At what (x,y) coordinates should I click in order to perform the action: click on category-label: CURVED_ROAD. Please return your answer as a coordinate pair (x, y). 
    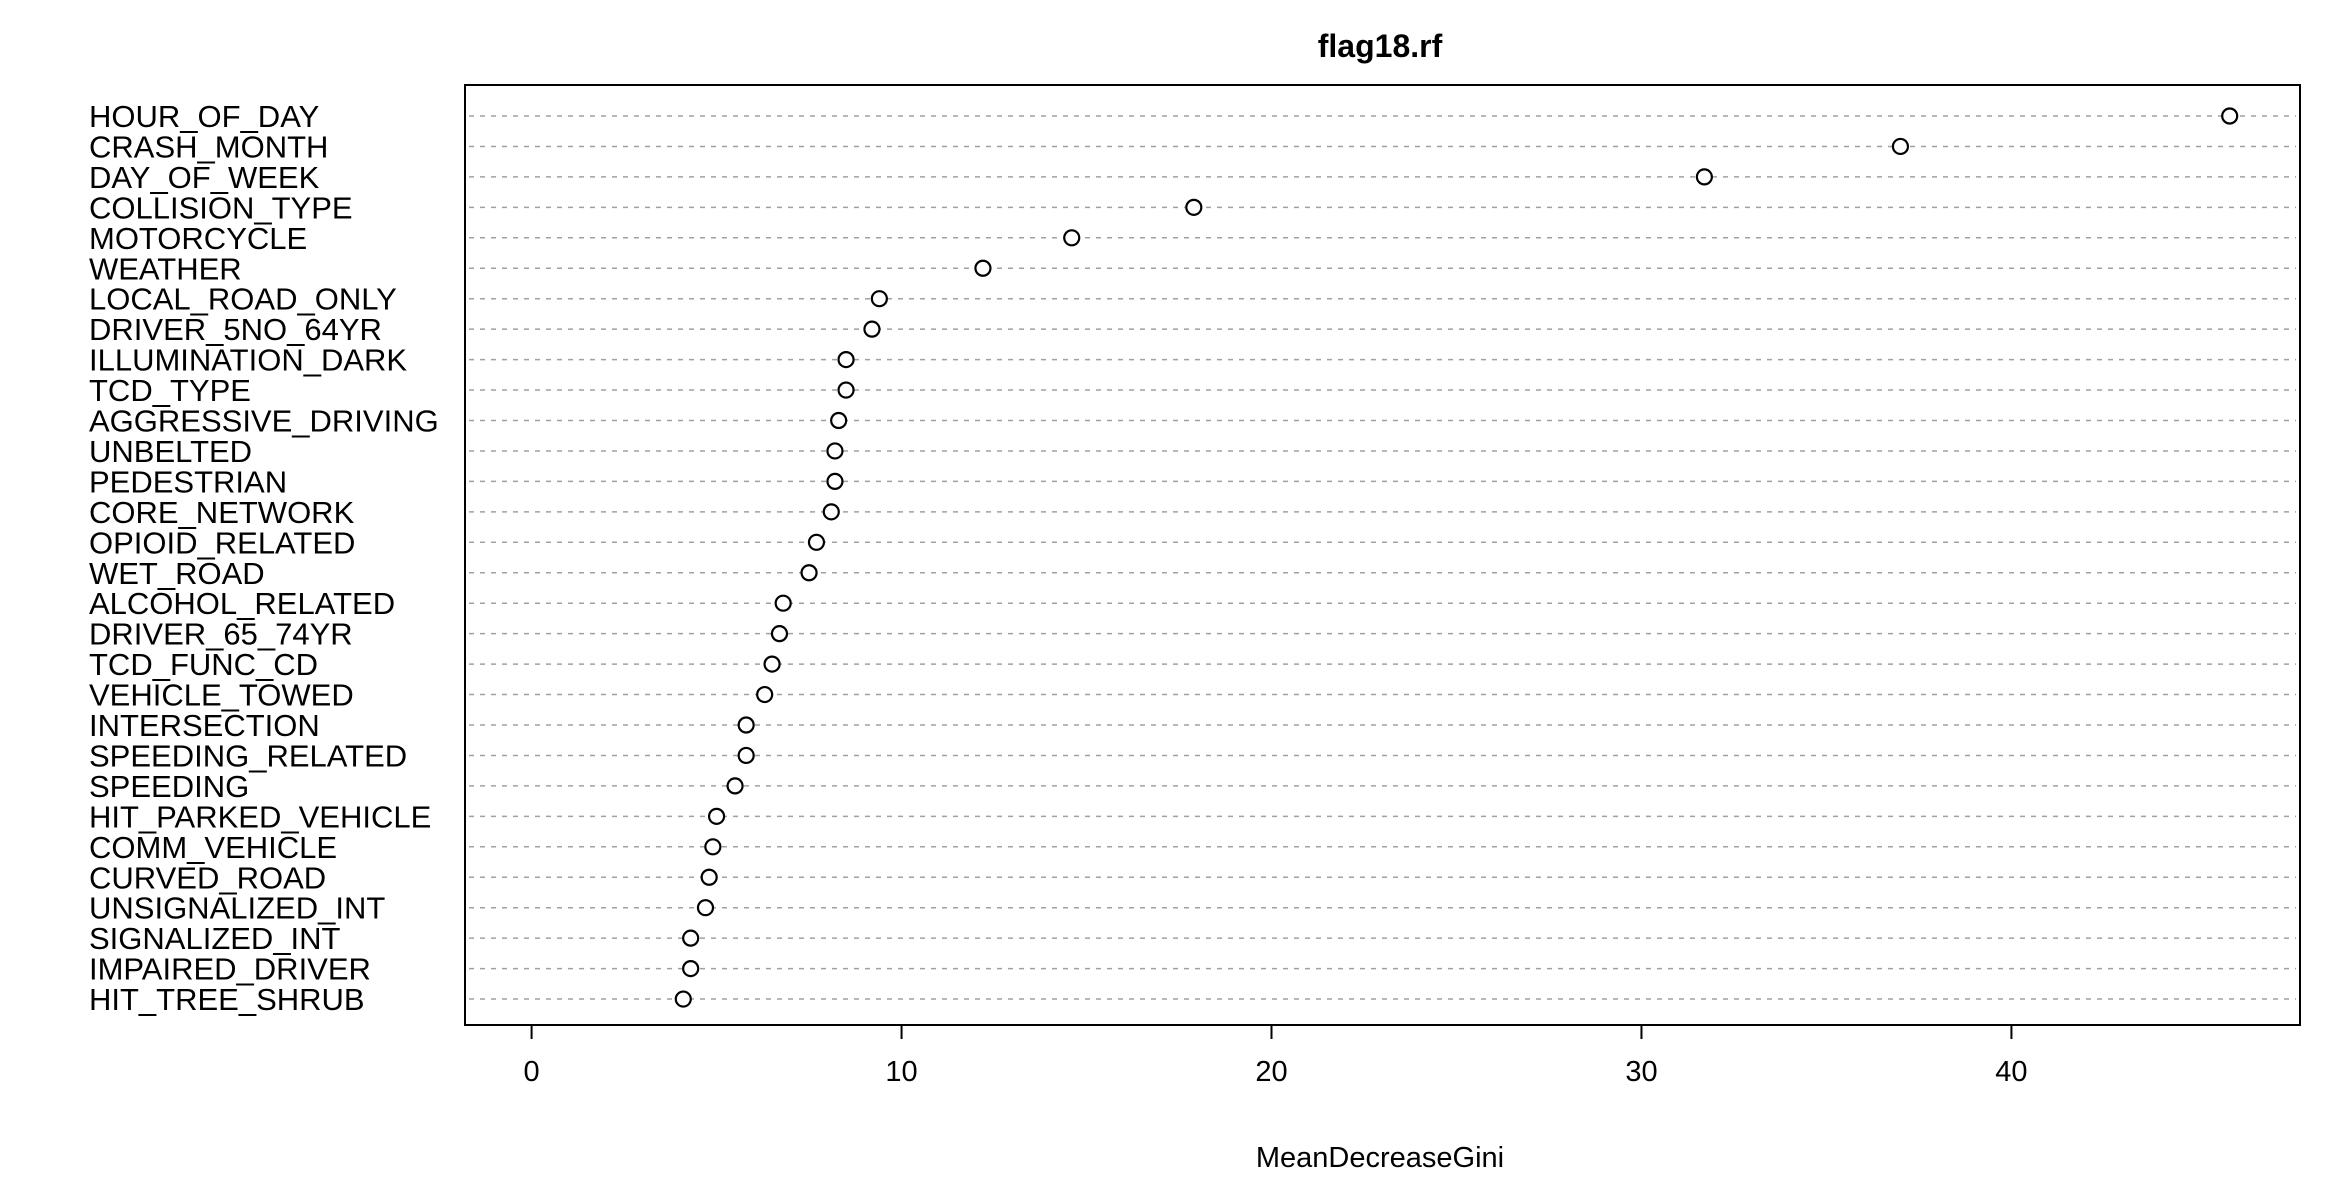
    Looking at the image, I should click on (207, 877).